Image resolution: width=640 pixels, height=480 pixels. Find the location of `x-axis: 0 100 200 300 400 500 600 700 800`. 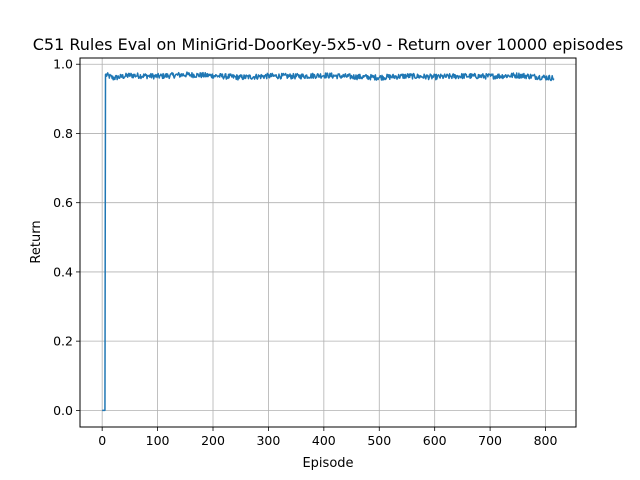

x-axis: 0 100 200 300 400 500 600 700 800 is located at coordinates (327, 437).